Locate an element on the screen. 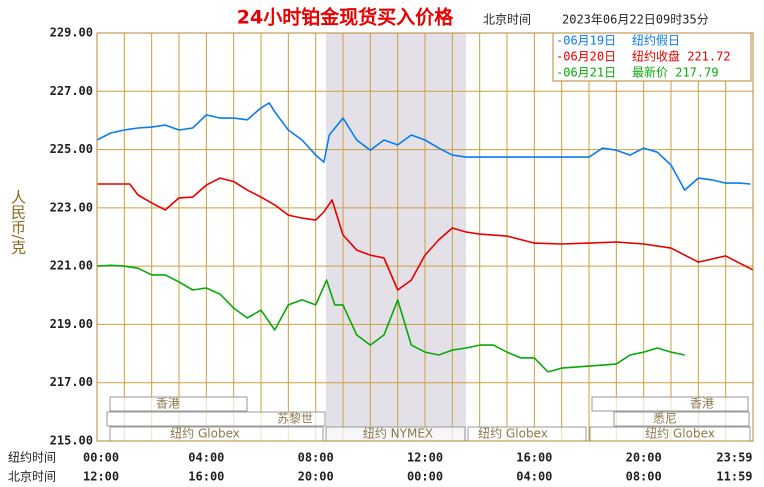 Image resolution: width=764 pixels, height=487 pixels. legend-note: 纽约假日 is located at coordinates (656, 40).